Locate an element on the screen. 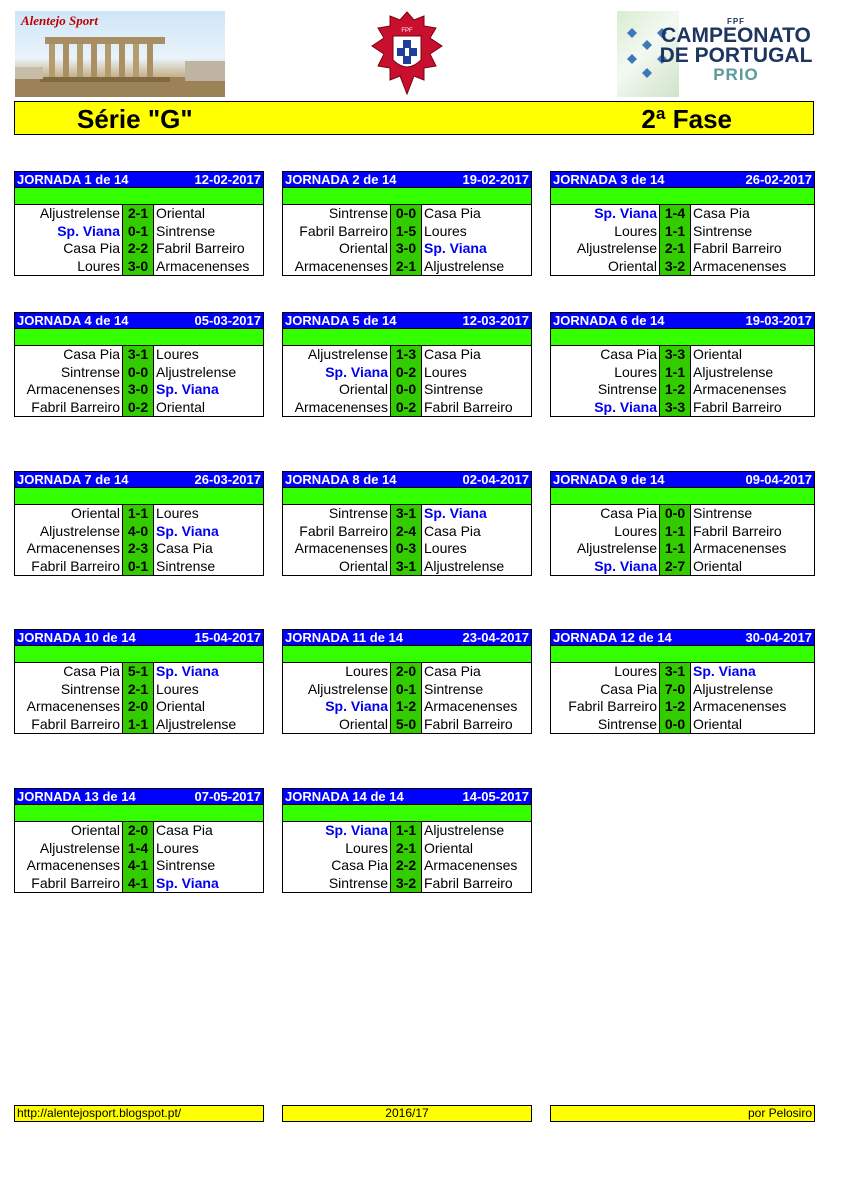 Image resolution: width=848 pixels, height=1200 pixels. jornada-date: 19-03-2017 is located at coordinates (779, 320).